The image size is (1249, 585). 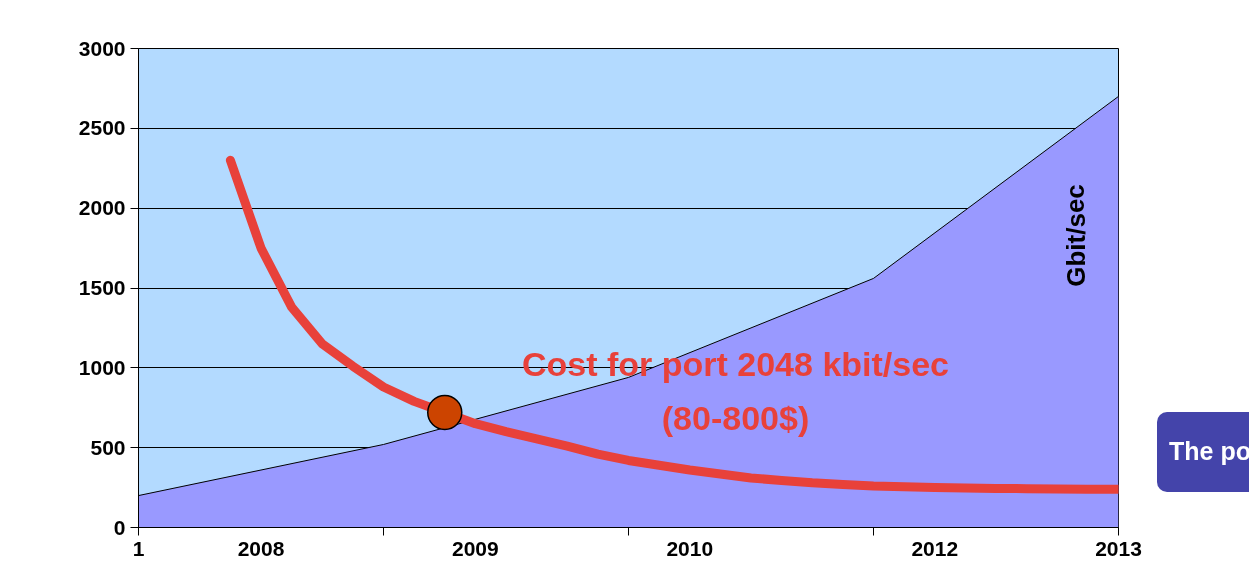 What do you see at coordinates (690, 548) in the screenshot?
I see `x-tick-label: 2010` at bounding box center [690, 548].